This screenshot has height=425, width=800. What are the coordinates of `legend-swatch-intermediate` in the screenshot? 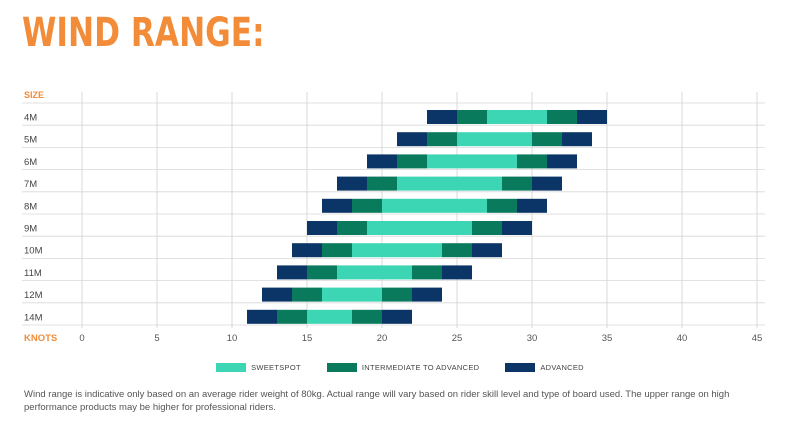 It's located at (341, 367).